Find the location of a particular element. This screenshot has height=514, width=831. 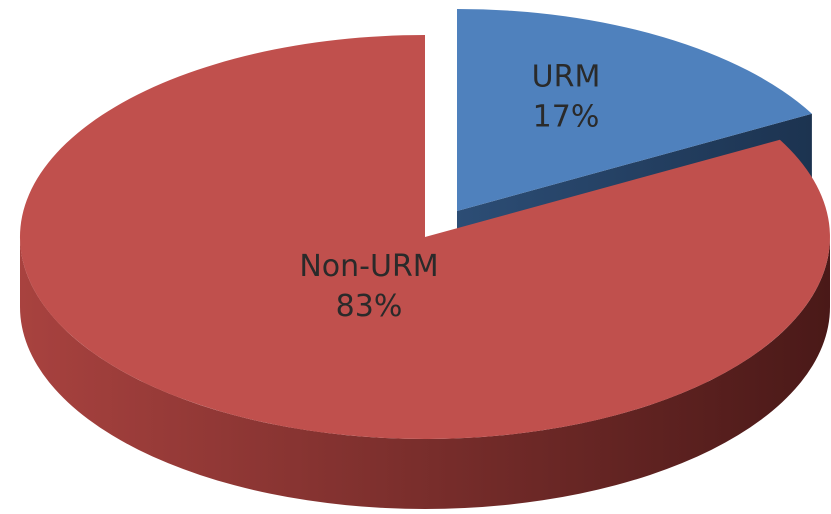

value-label: 17% is located at coordinates (566, 116).